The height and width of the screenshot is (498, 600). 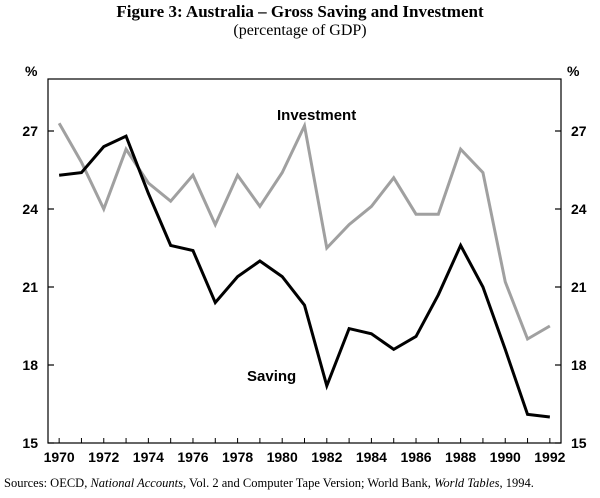 I want to click on x-tick-label: 1992, so click(x=549, y=457).